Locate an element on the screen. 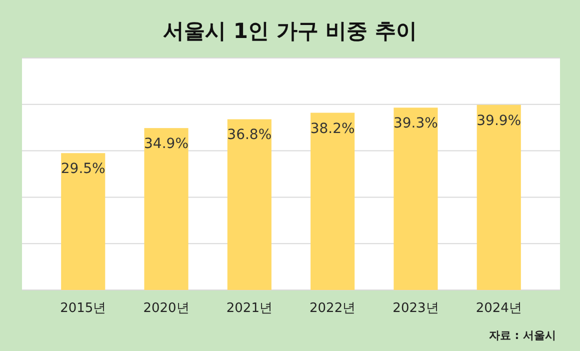  x-tick-label: 2015년 is located at coordinates (83, 308).